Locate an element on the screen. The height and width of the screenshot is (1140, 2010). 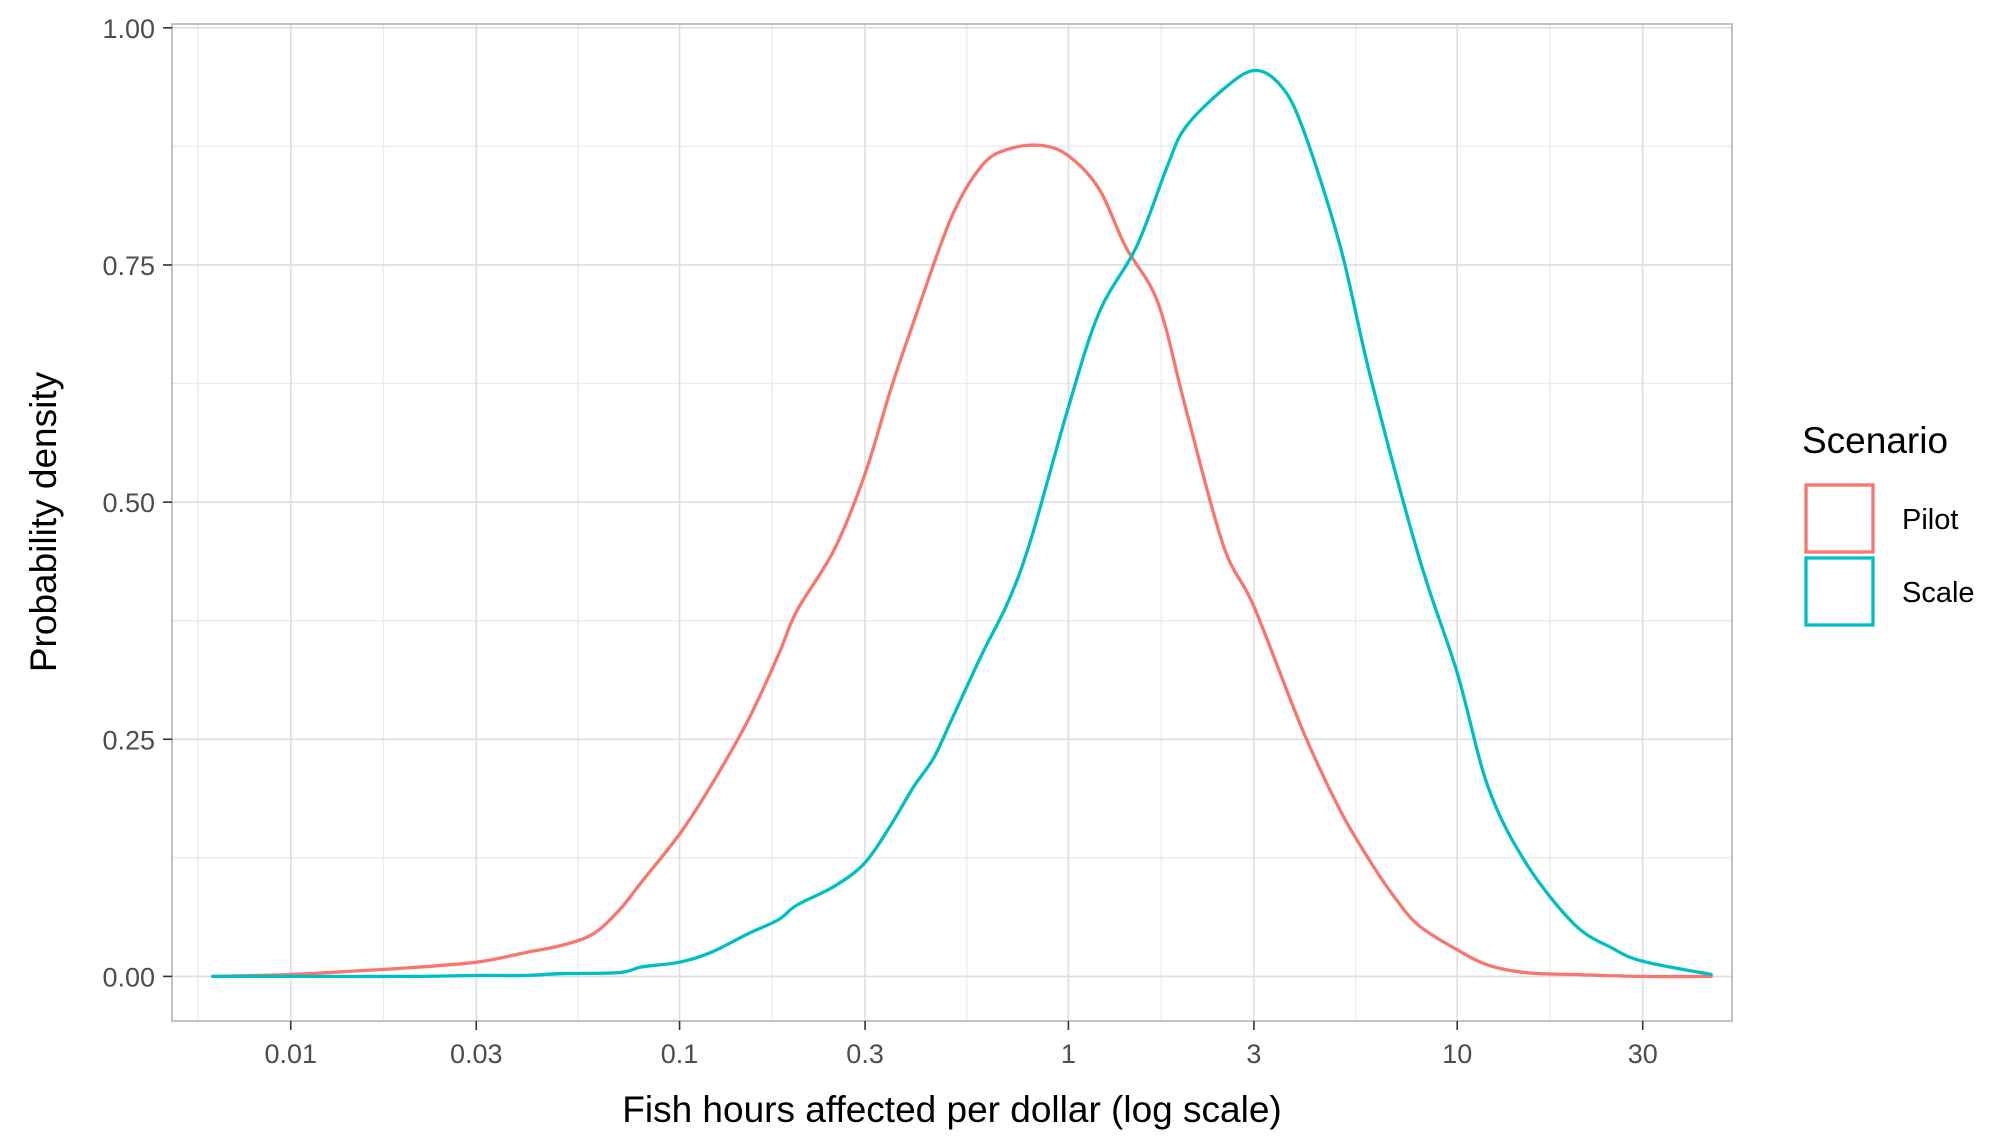
x-tick-label: 10 is located at coordinates (1457, 1054).